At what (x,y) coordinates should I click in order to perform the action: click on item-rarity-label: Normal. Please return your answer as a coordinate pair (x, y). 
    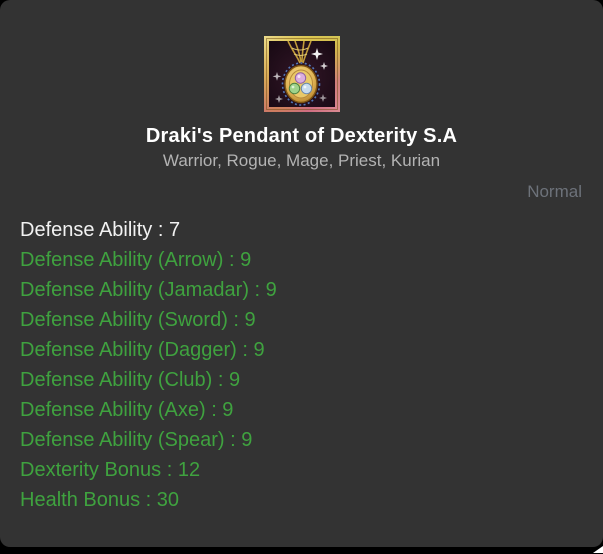
    Looking at the image, I should click on (554, 191).